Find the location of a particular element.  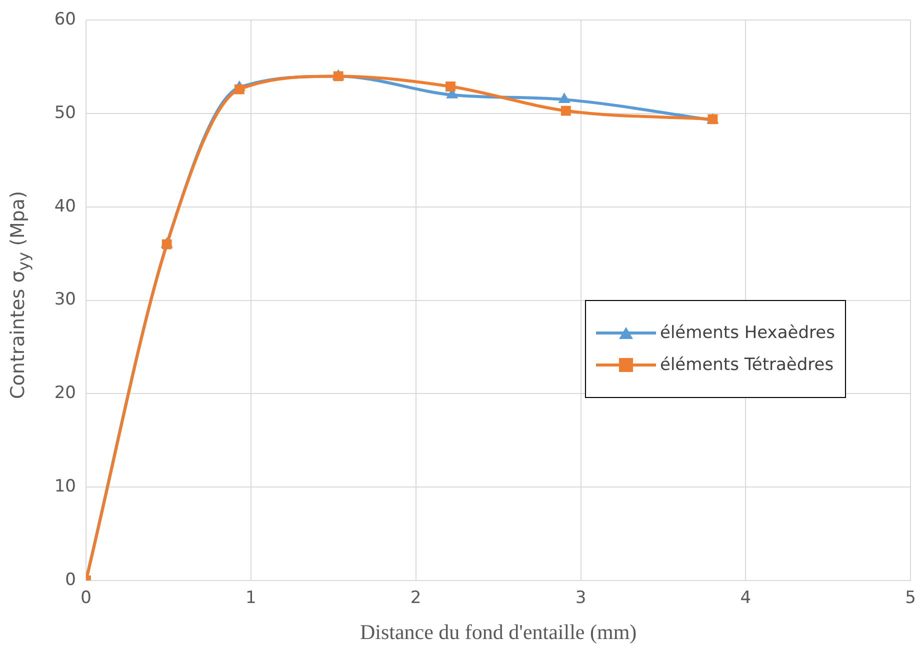

x-tick-label: 2 is located at coordinates (416, 598).